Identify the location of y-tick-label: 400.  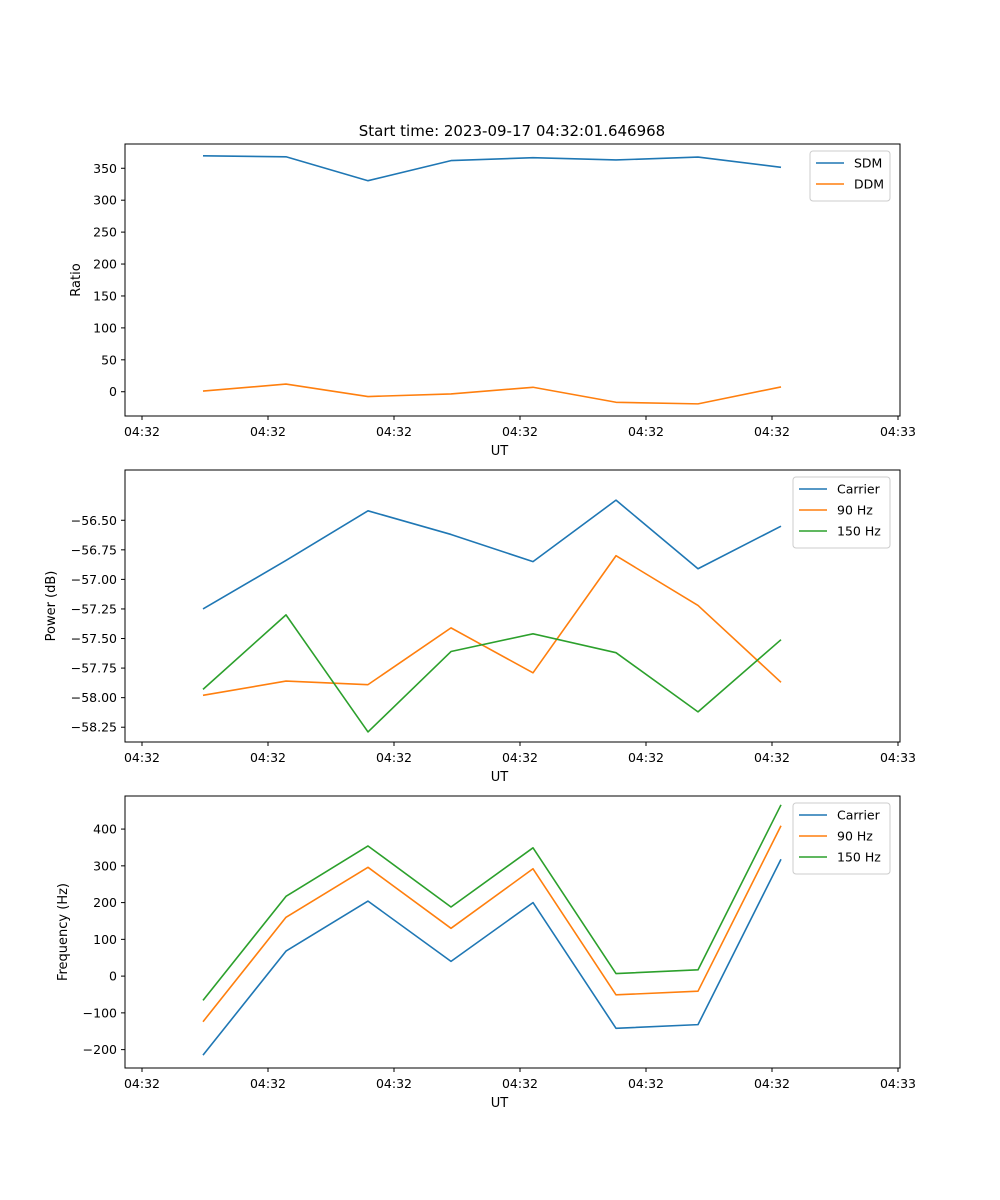
(105, 829).